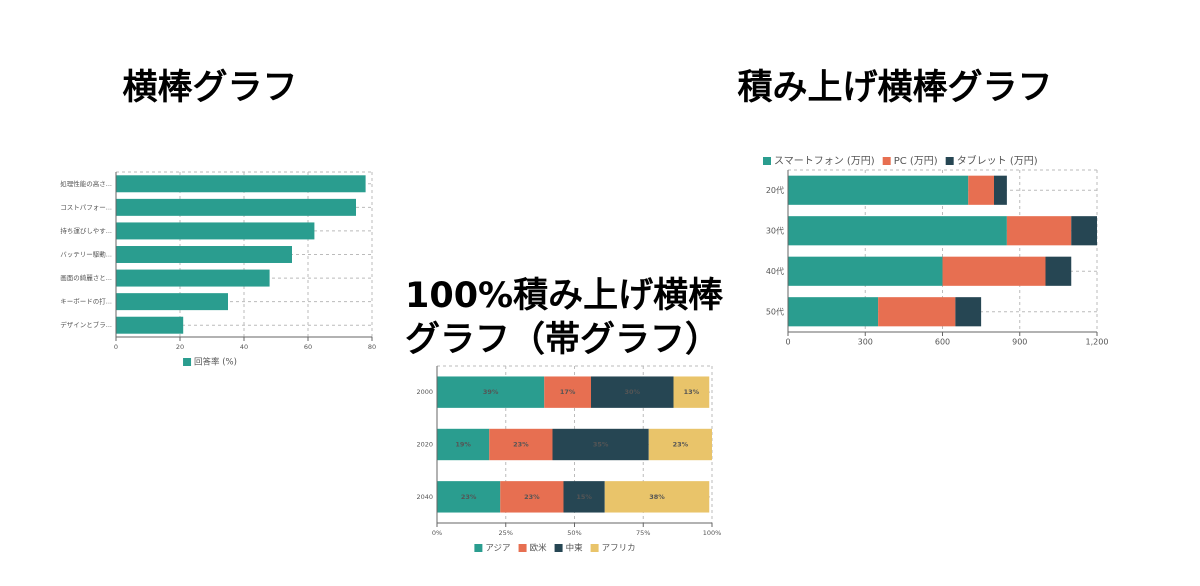  I want to click on value-label: 38%, so click(657, 497).